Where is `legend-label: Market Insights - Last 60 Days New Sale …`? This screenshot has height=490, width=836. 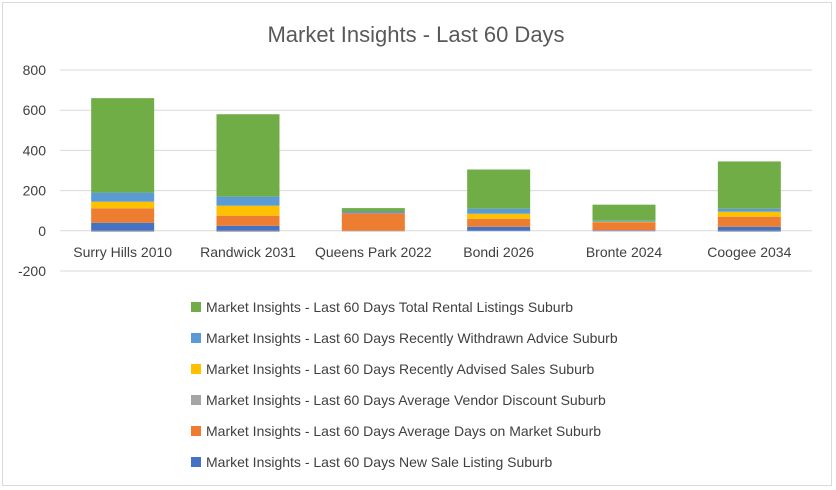 legend-label: Market Insights - Last 60 Days New Sale … is located at coordinates (379, 462).